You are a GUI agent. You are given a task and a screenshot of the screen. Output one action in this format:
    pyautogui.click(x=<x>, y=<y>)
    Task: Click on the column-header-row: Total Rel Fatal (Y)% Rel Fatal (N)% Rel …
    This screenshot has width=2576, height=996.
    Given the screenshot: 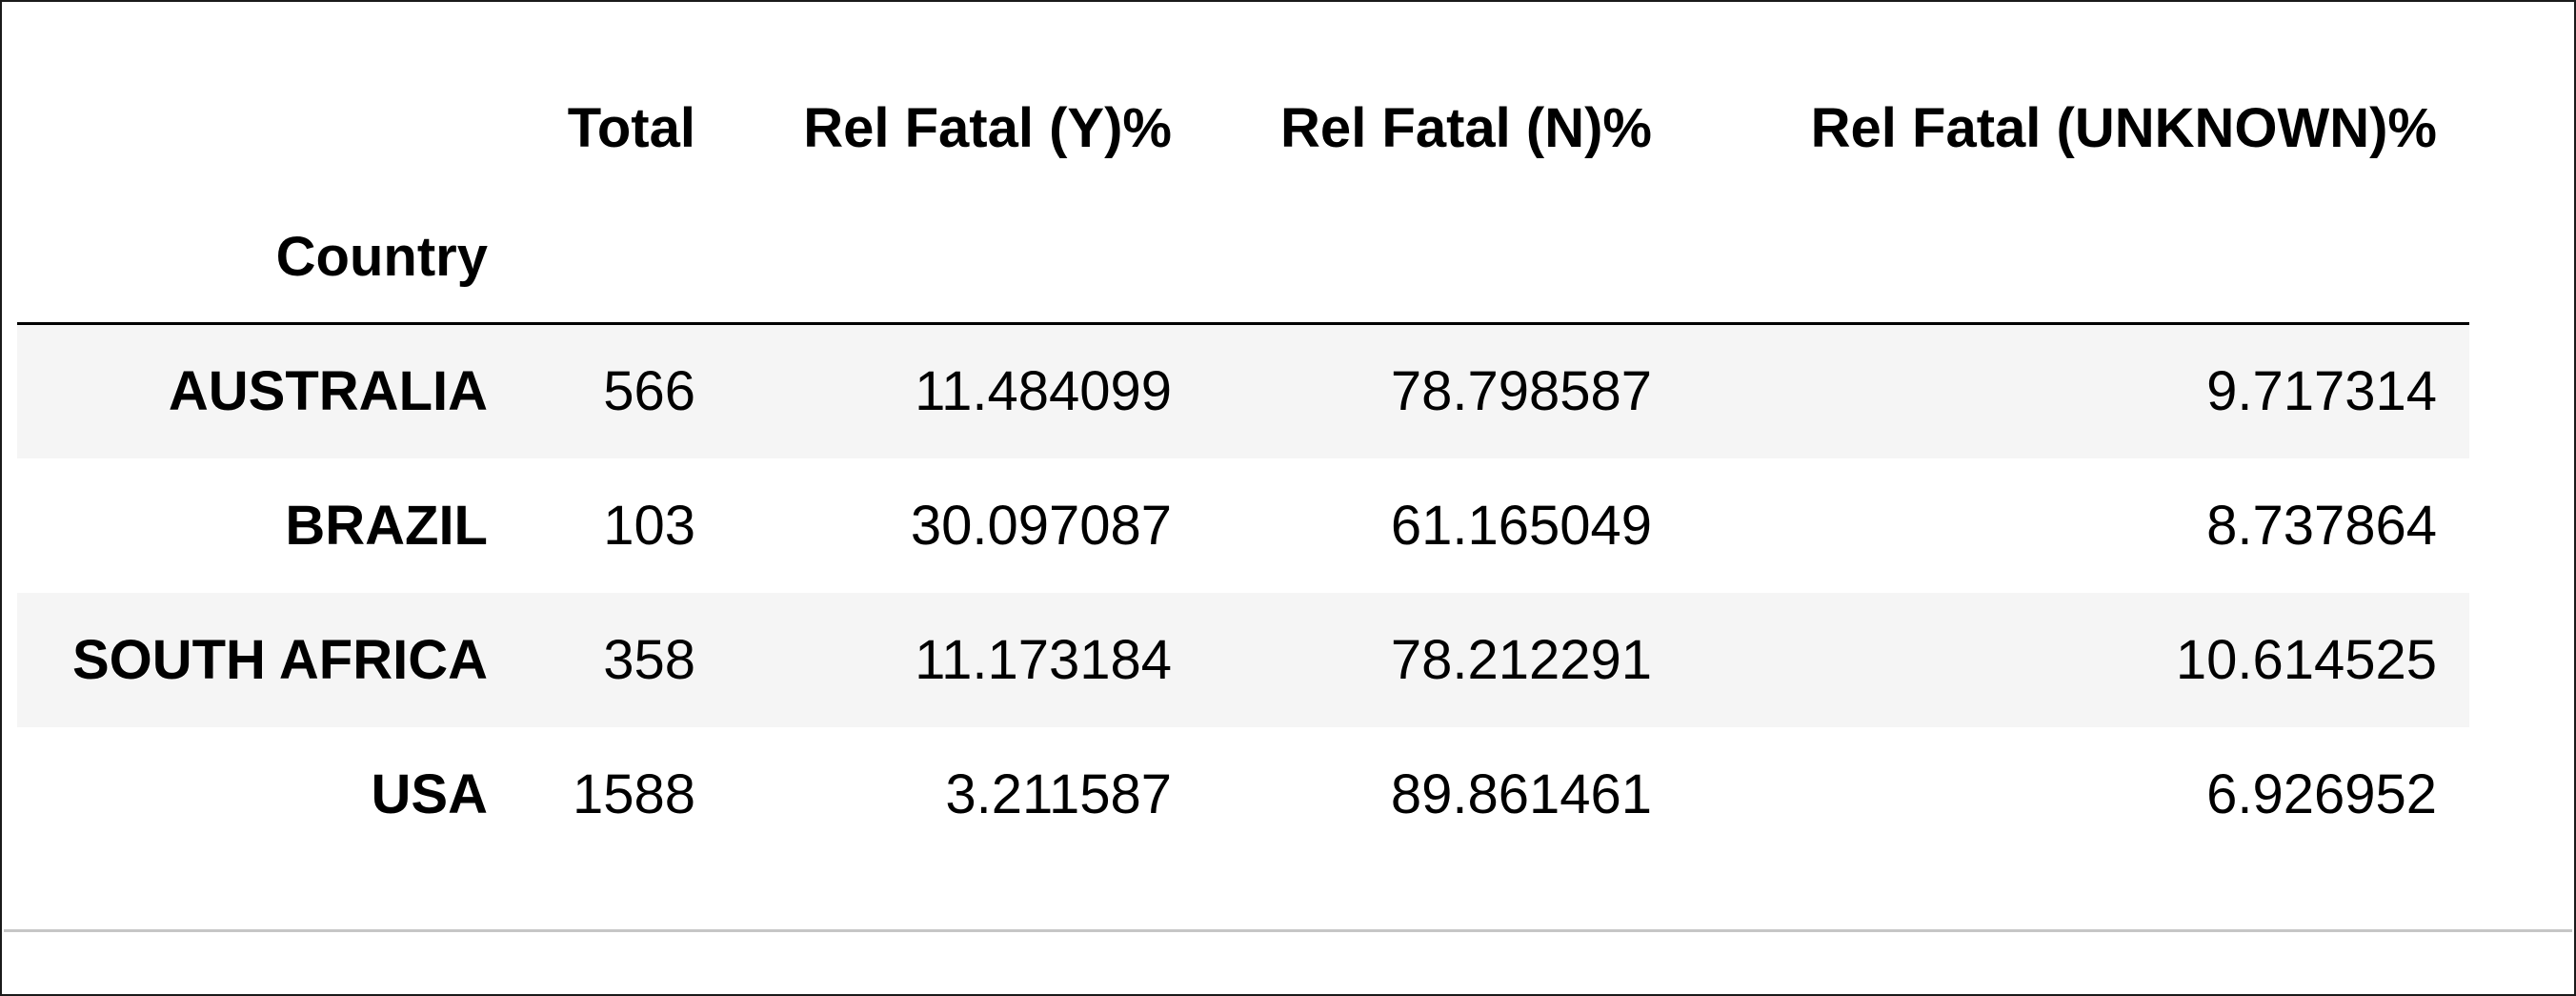 What is the action you would take?
    pyautogui.click(x=1243, y=128)
    